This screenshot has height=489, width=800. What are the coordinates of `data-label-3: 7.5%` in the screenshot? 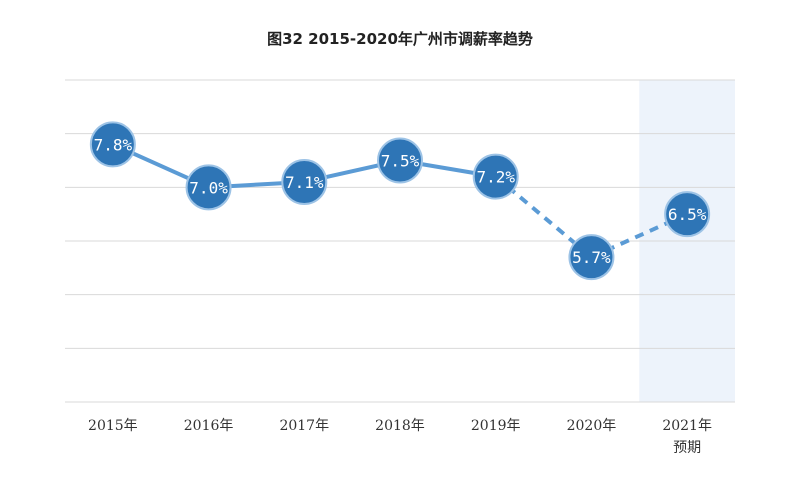 It's located at (400, 161).